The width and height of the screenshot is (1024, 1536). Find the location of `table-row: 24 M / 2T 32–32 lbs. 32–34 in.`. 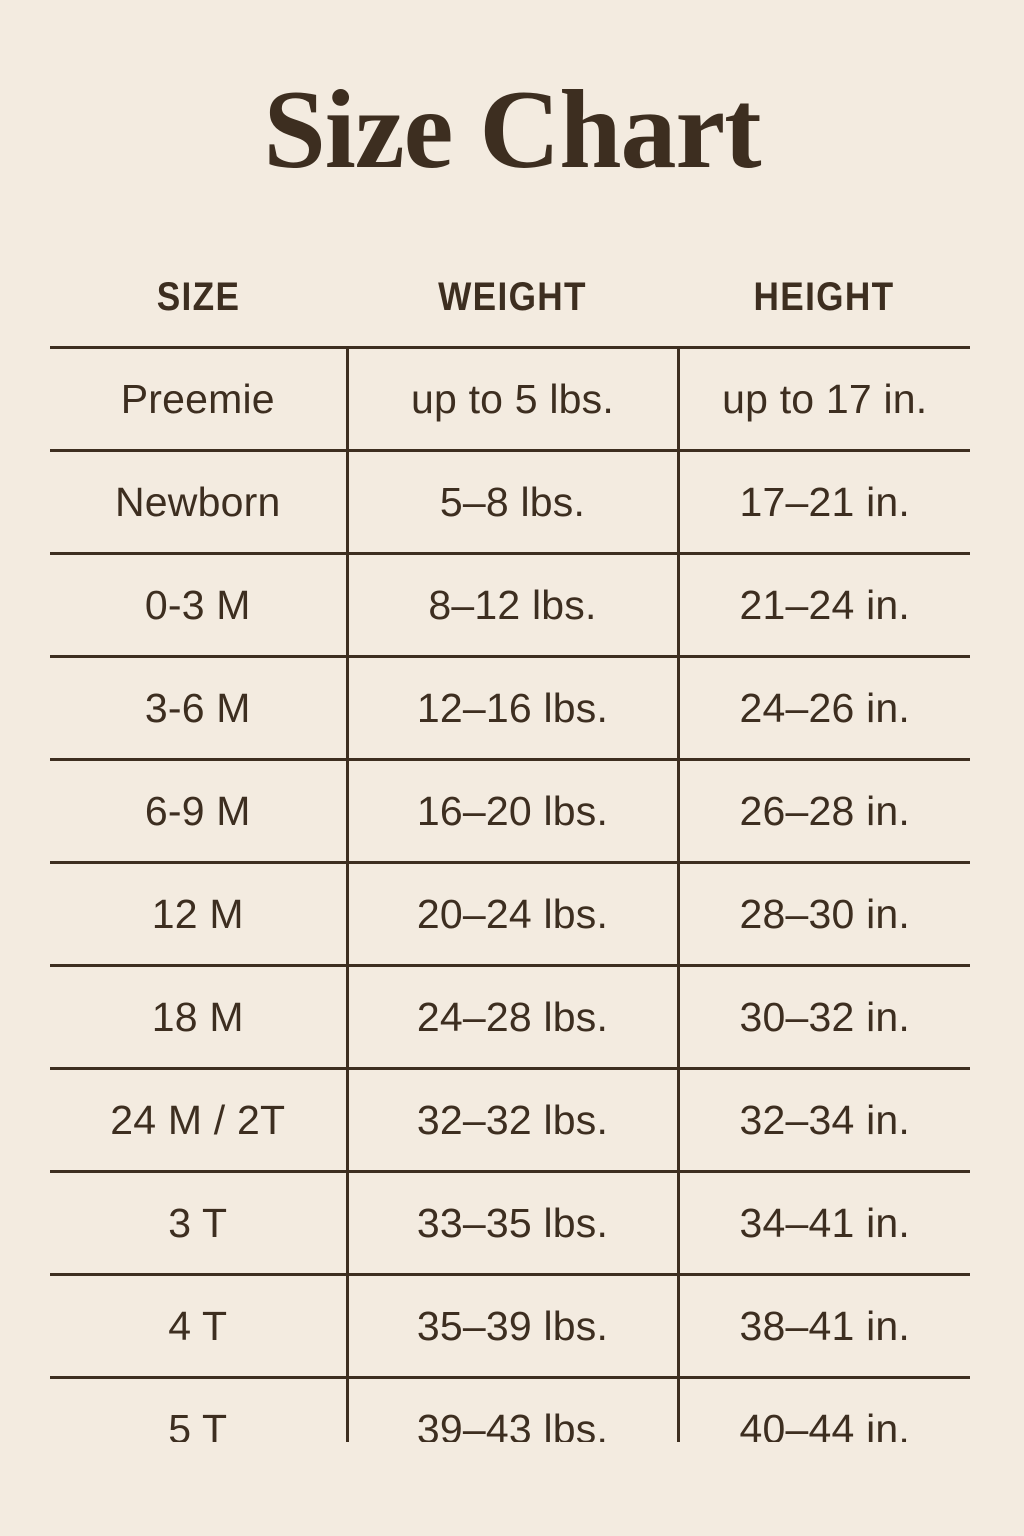

table-row: 24 M / 2T 32–32 lbs. 32–34 in. is located at coordinates (510, 1119).